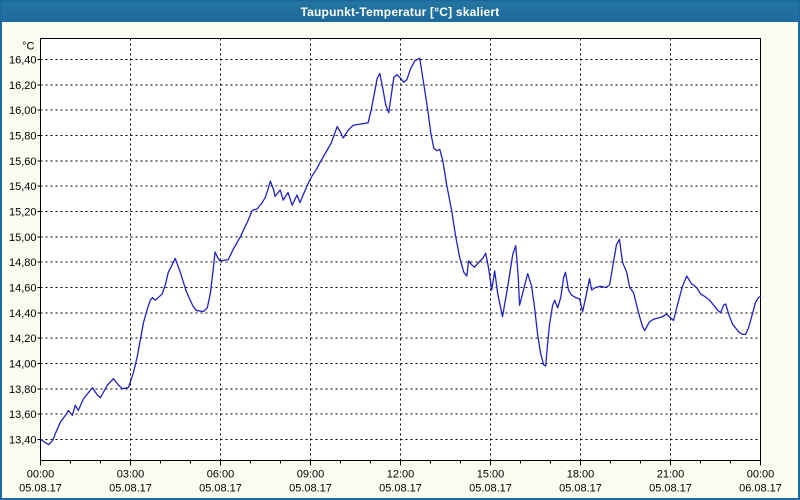 The height and width of the screenshot is (500, 800). Describe the element at coordinates (760, 489) in the screenshot. I see `x-tick-date-label: 06.08.17` at that location.